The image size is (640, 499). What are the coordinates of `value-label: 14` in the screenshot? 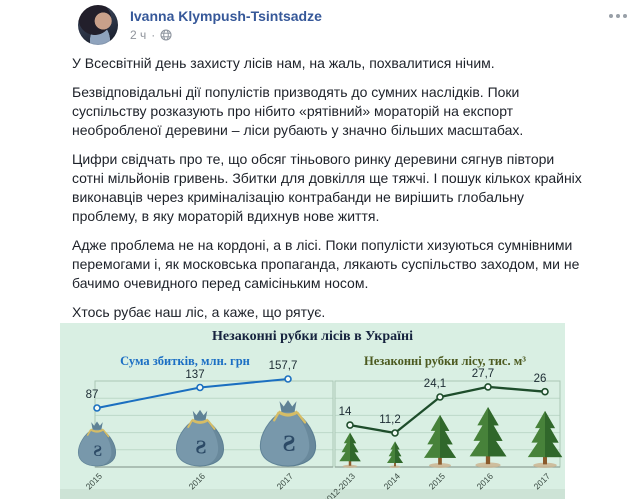 It's located at (345, 412).